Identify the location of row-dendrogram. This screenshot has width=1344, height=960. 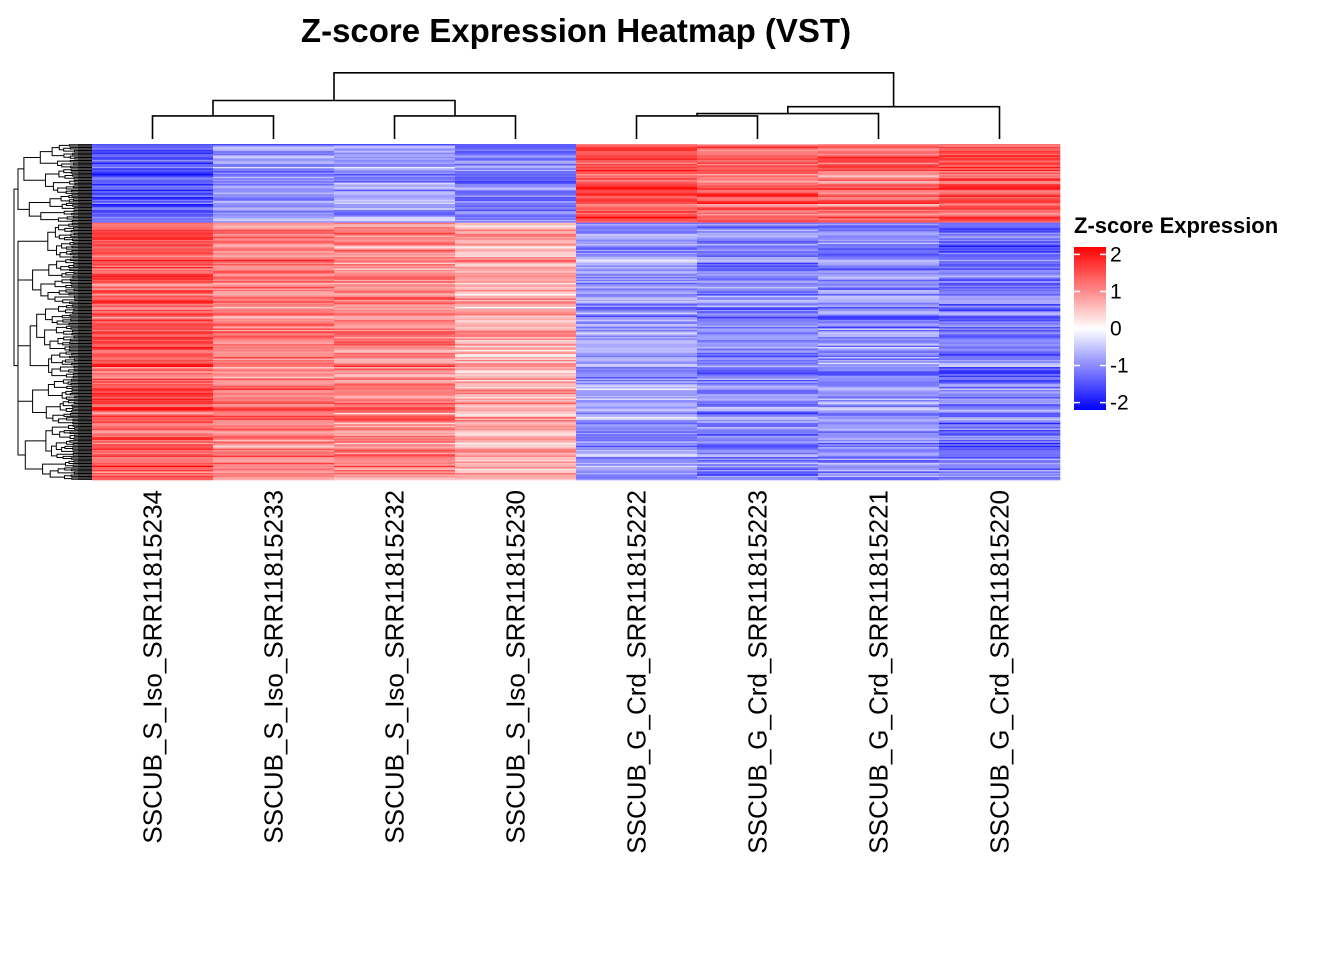
(45, 312).